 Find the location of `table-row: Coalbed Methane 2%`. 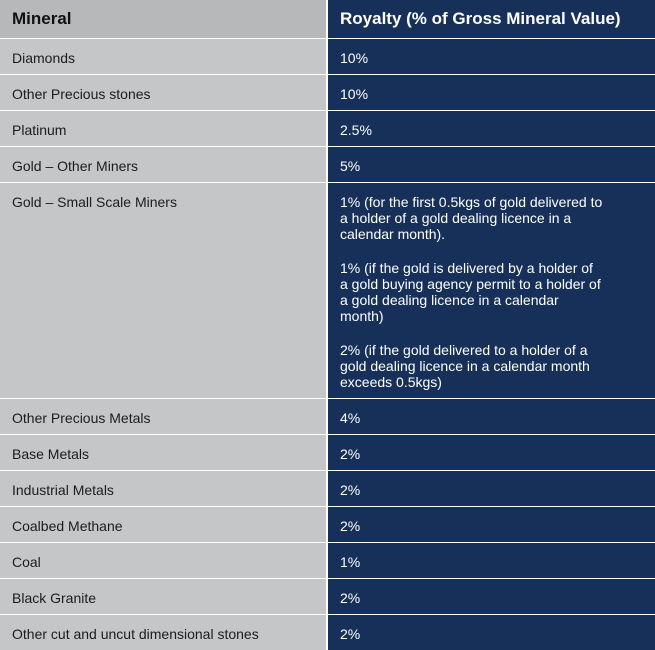

table-row: Coalbed Methane 2% is located at coordinates (327, 524).